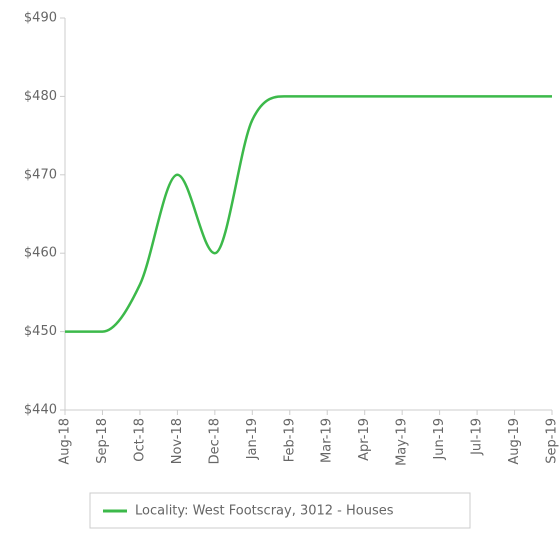 This screenshot has height=534, width=560. Describe the element at coordinates (364, 439) in the screenshot. I see `x-tick-label: Apr-19` at that location.